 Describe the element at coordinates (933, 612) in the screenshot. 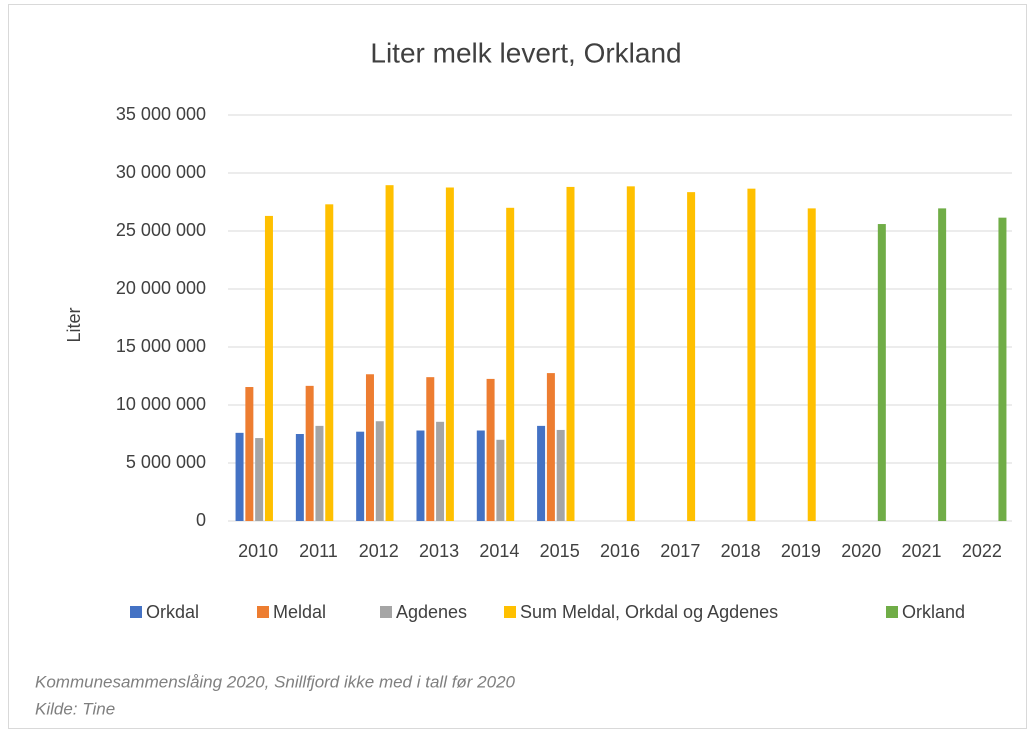

I see `legend-label: Orkland` at that location.